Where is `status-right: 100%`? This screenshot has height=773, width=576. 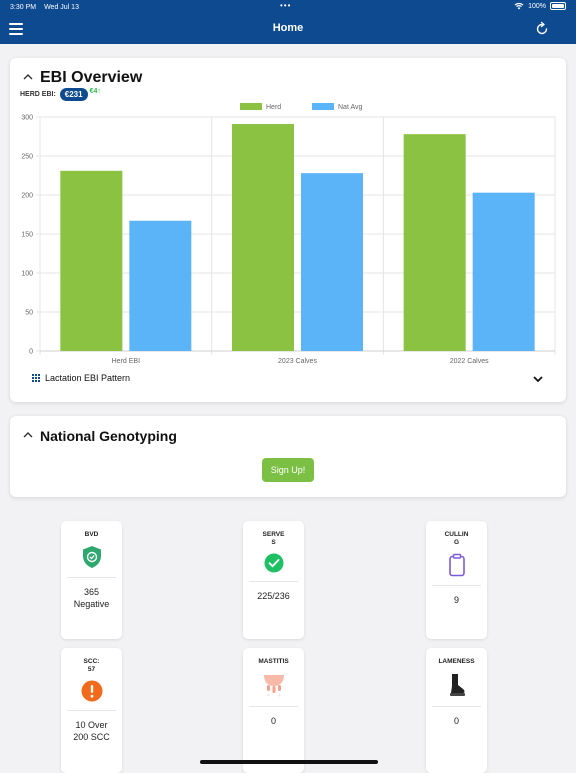 status-right: 100% is located at coordinates (540, 6).